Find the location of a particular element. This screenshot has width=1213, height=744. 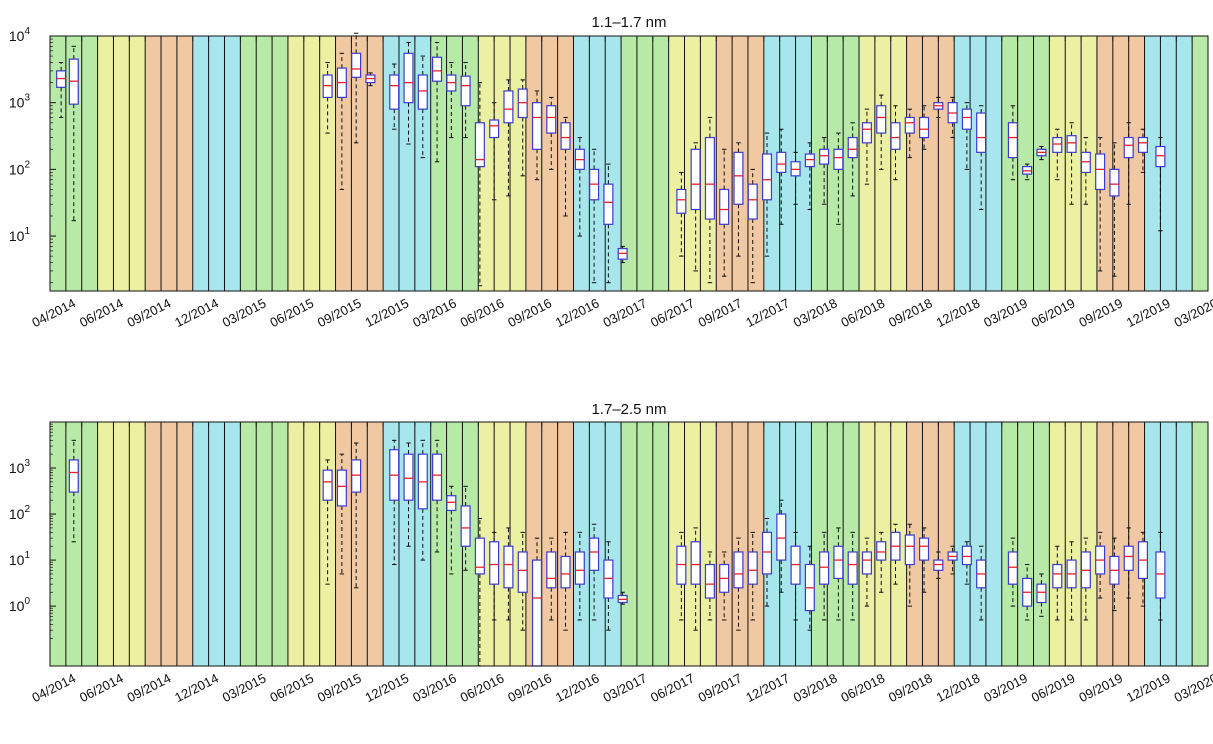

chart-title: 1.7–2.5 nm is located at coordinates (628, 409).